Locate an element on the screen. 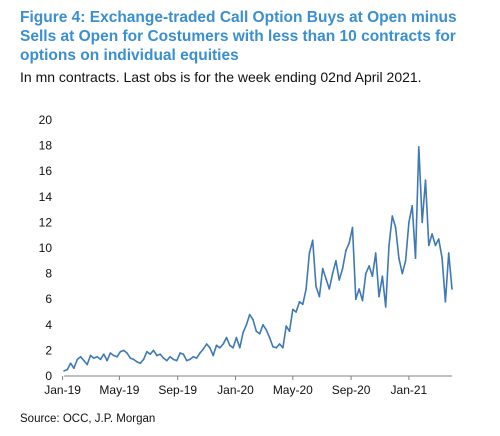 The image size is (500, 436). y-tick-label: 2 is located at coordinates (48, 350).